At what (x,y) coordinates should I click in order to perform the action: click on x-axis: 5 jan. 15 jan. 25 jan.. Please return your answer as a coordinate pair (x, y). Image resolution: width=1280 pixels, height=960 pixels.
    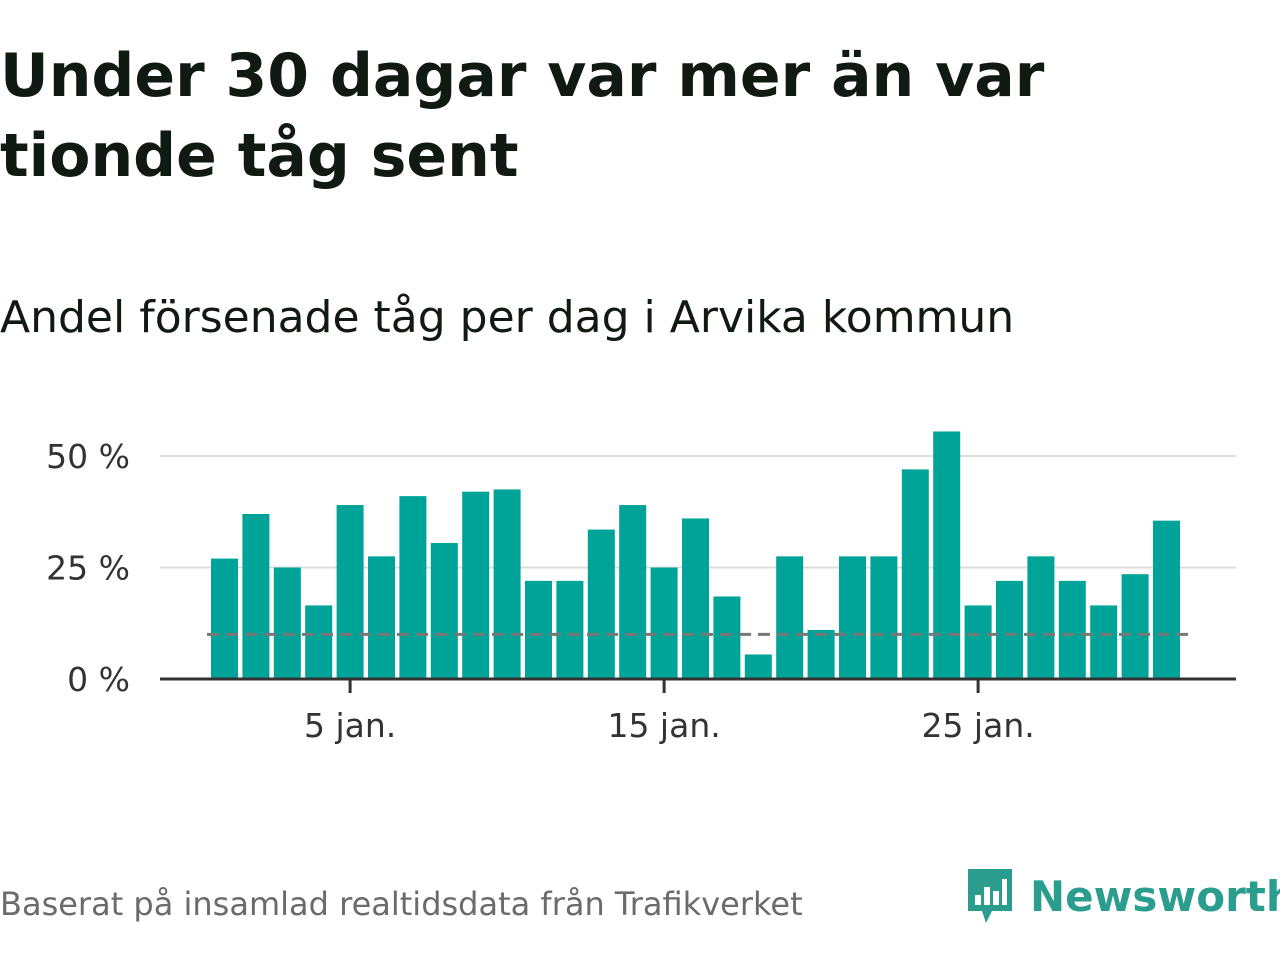
    Looking at the image, I should click on (698, 711).